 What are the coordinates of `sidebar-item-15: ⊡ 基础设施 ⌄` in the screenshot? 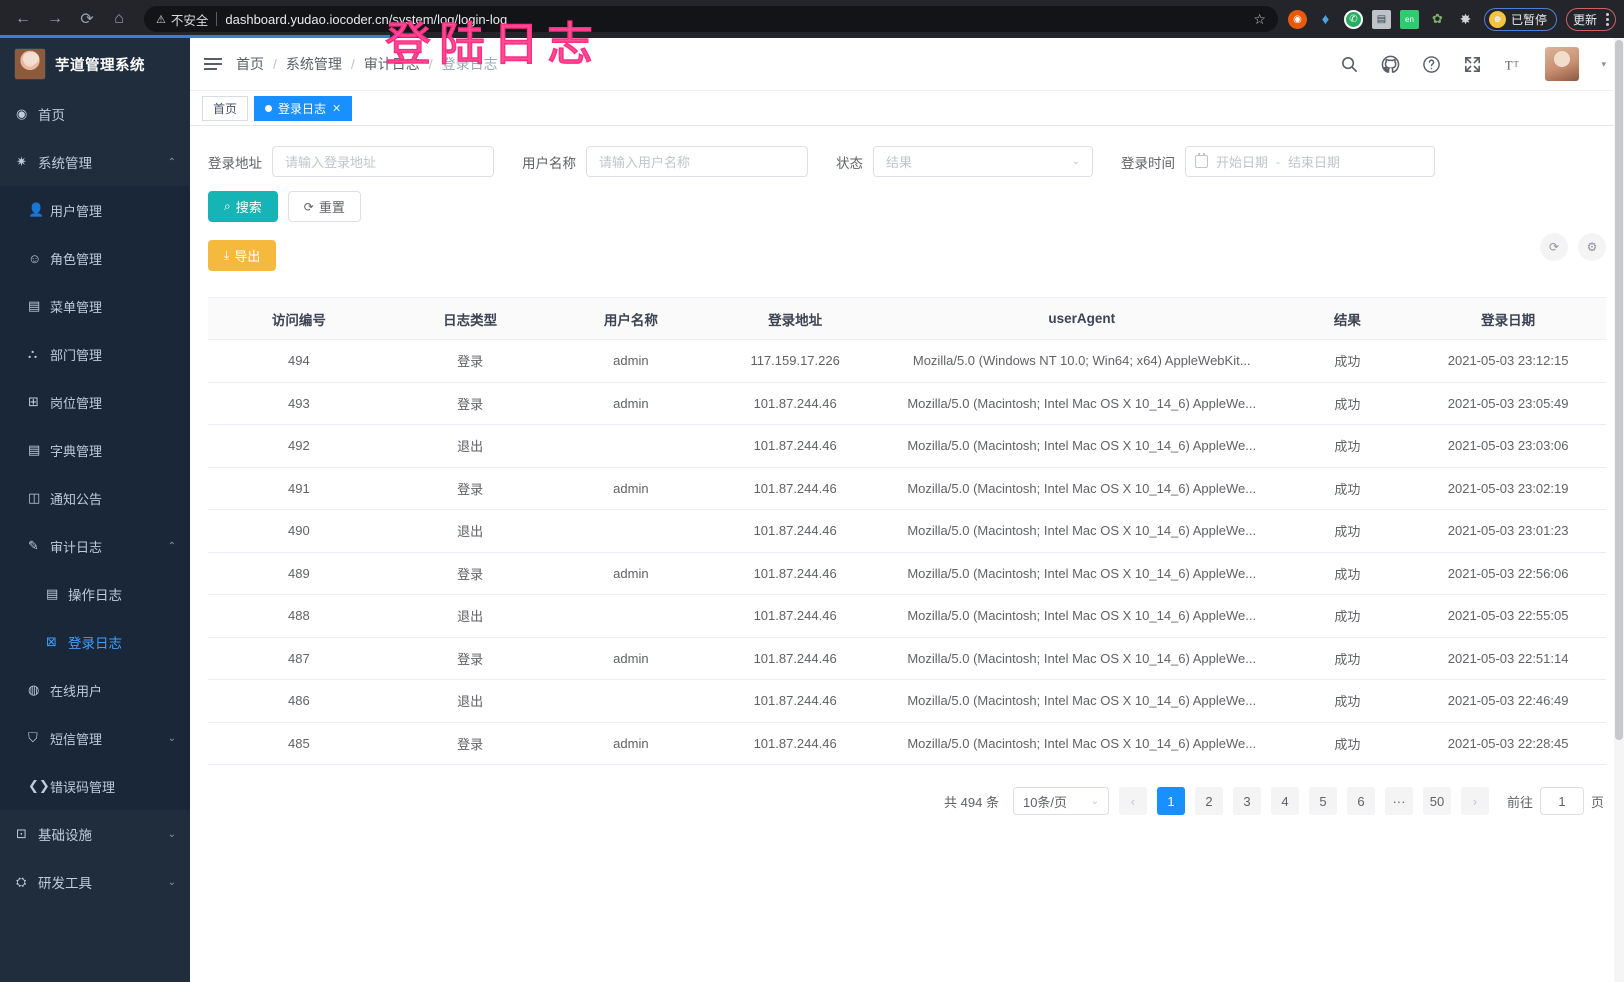 It's located at (95, 834).